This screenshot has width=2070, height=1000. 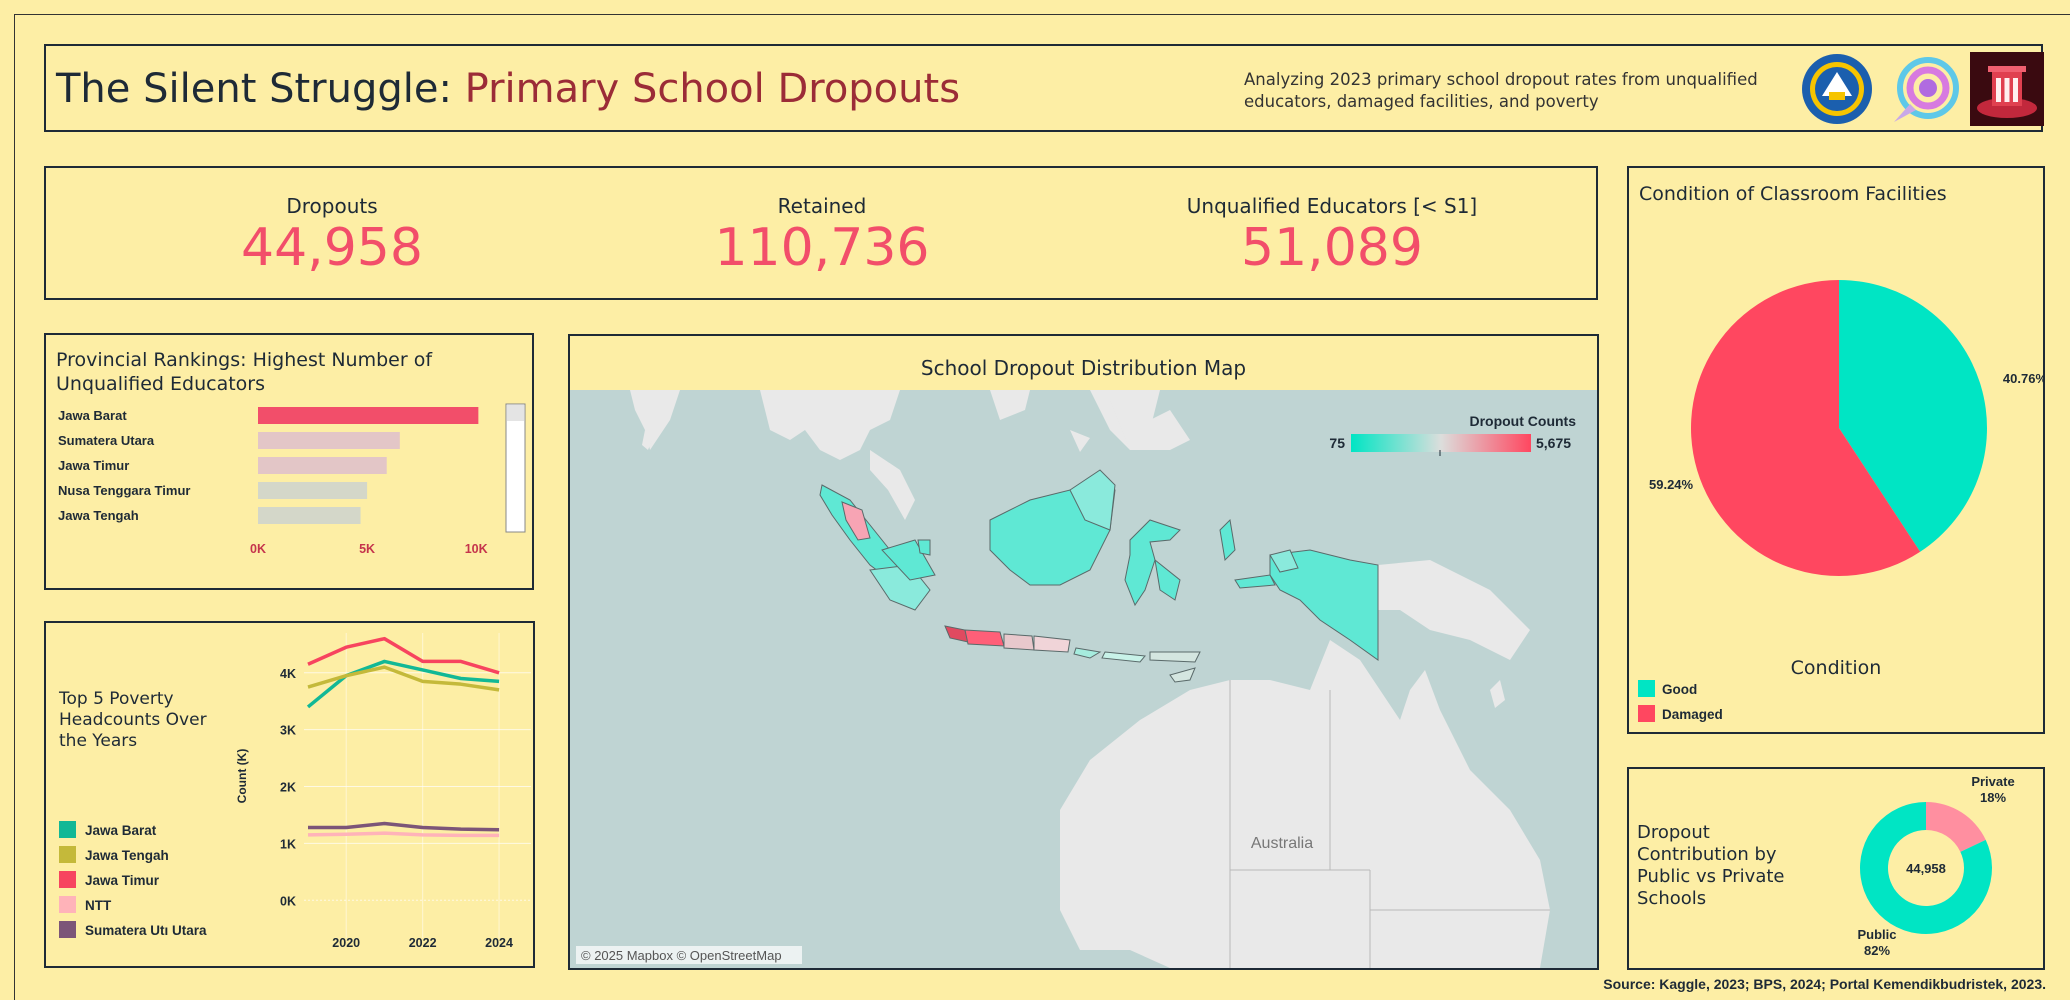 What do you see at coordinates (1167, 579) in the screenshot?
I see `province-sulawesi-southeast` at bounding box center [1167, 579].